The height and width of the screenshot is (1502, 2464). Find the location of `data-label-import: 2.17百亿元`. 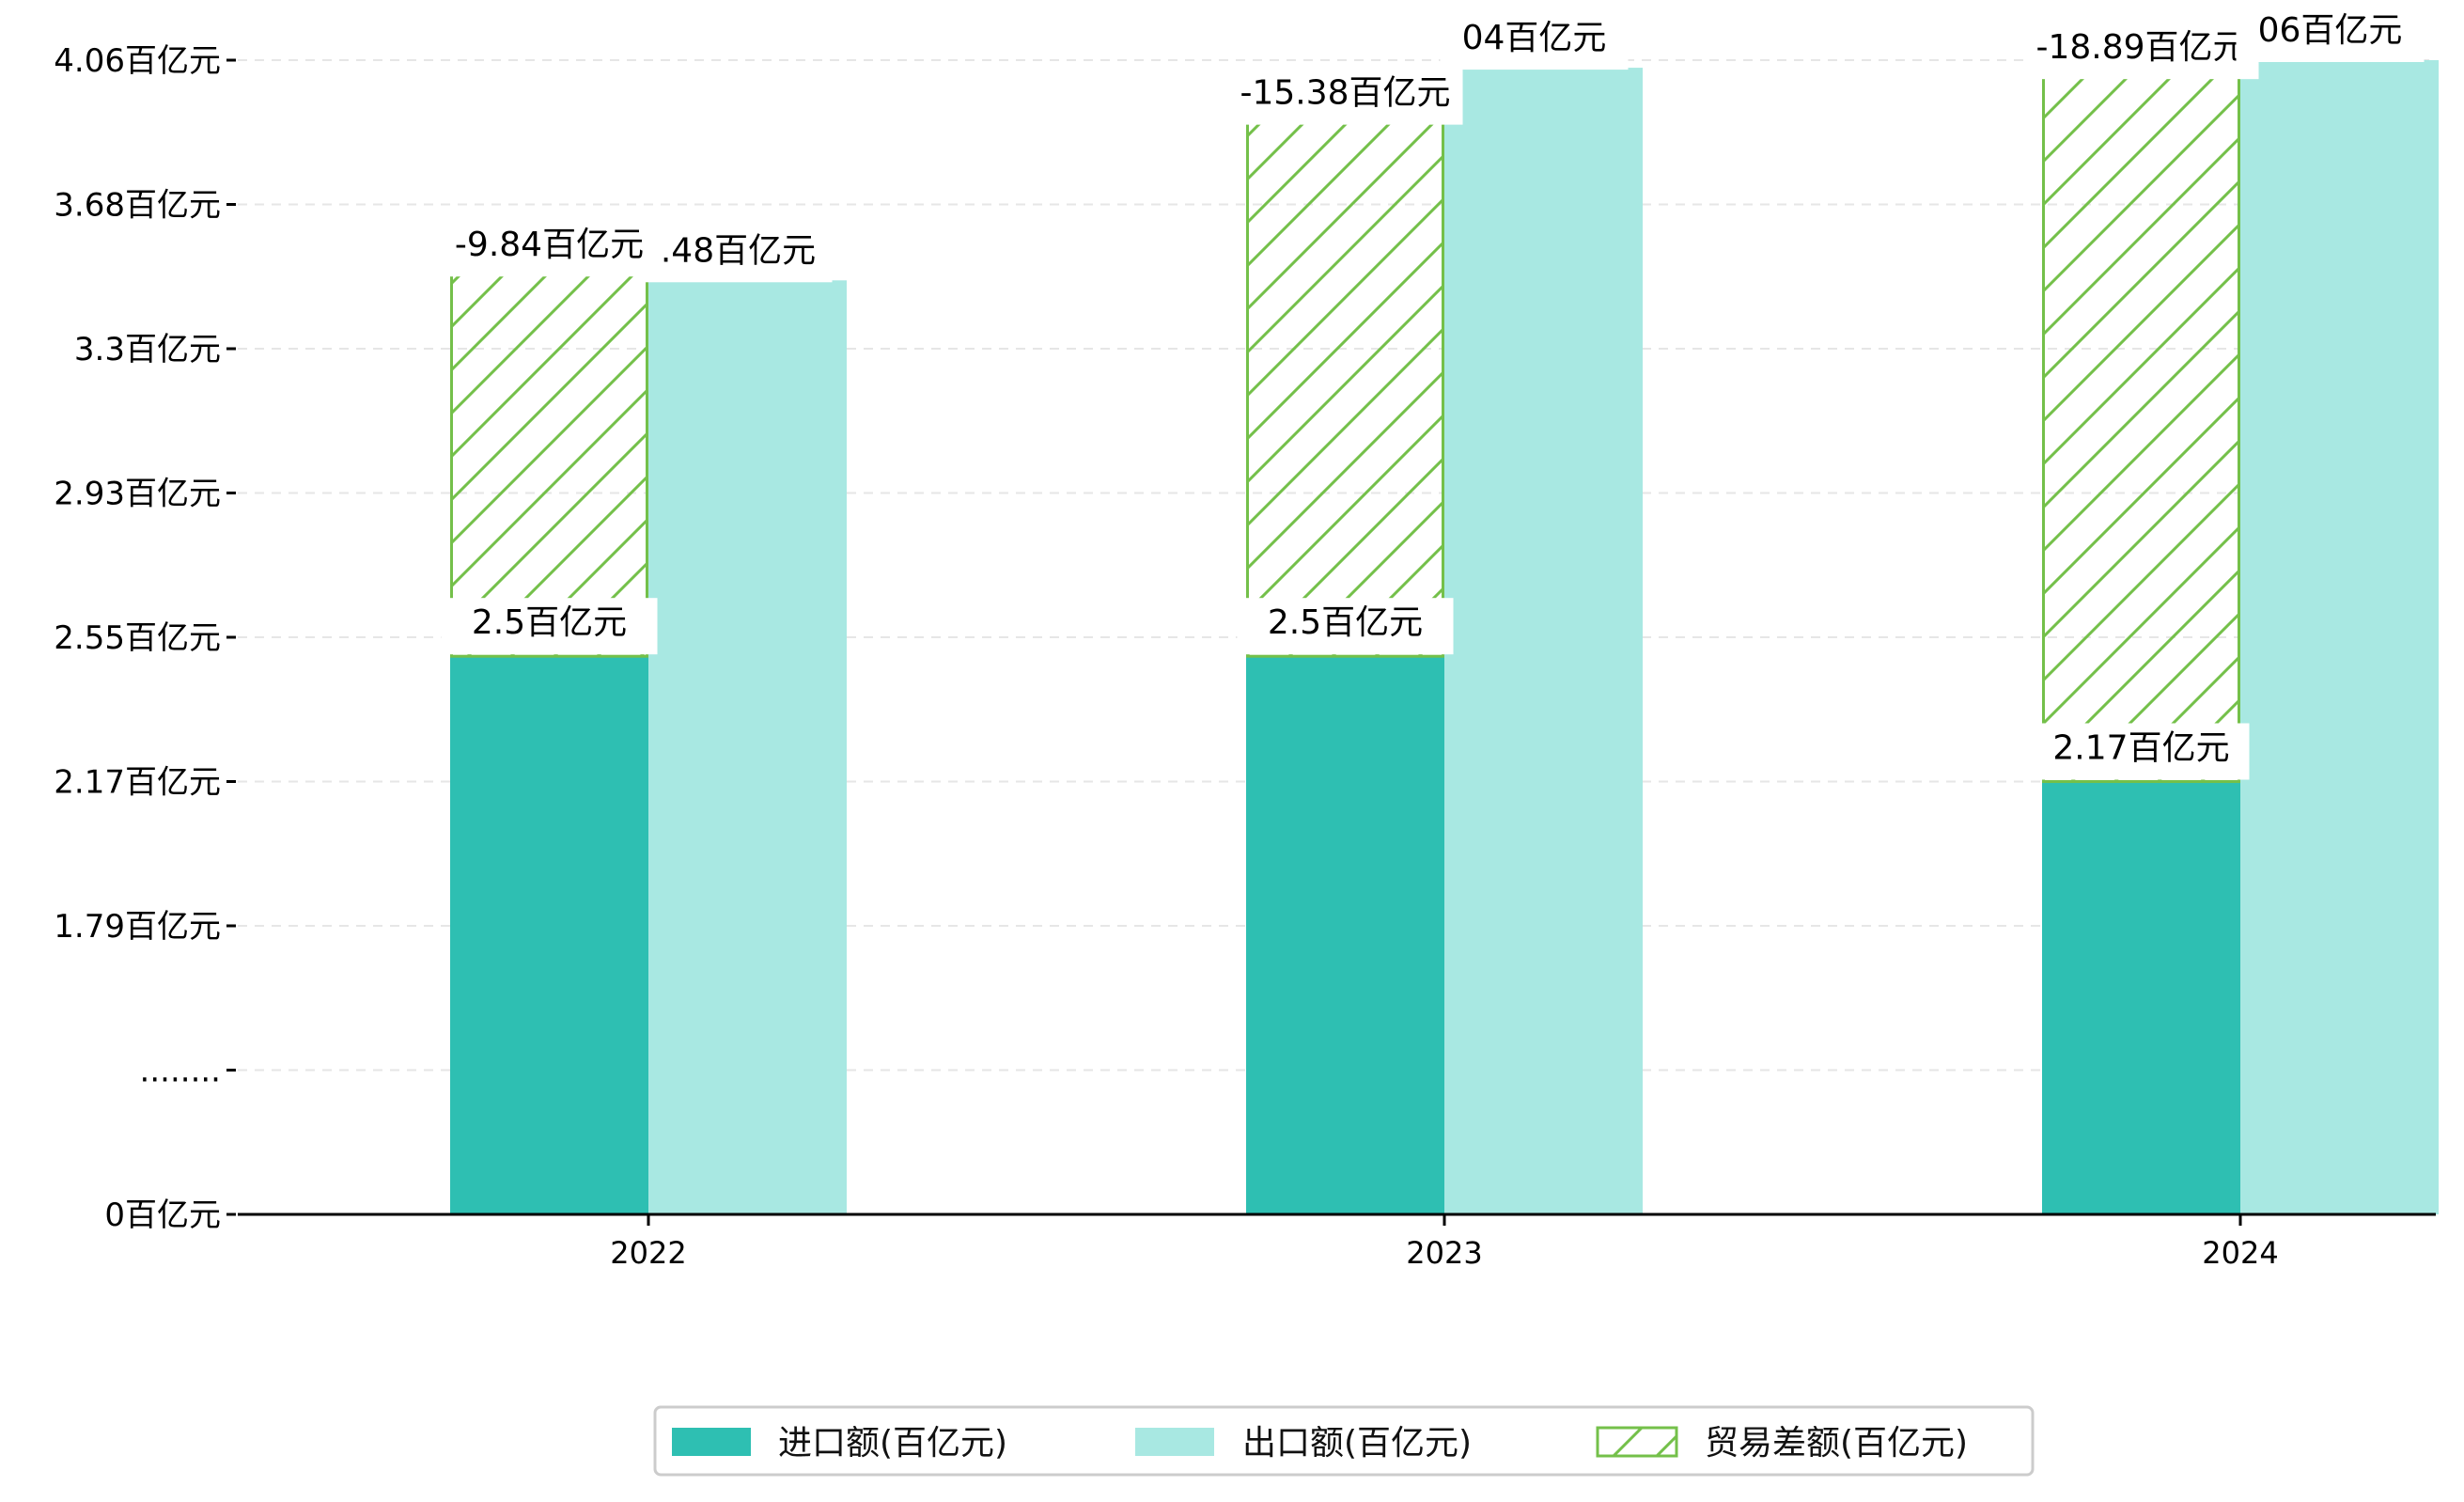

data-label-import: 2.17百亿元 is located at coordinates (2140, 748).